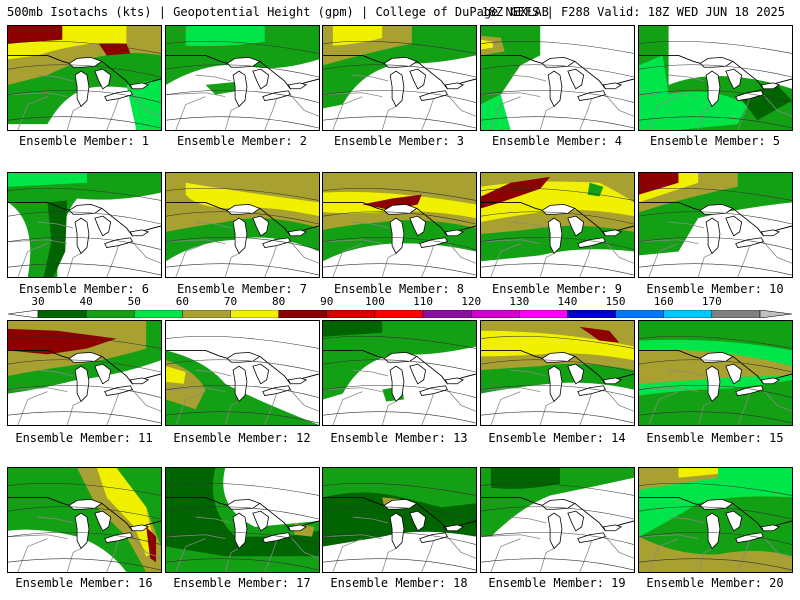  Describe the element at coordinates (399, 438) in the screenshot. I see `ensemble-member-label: Ensemble Member: 13` at that location.